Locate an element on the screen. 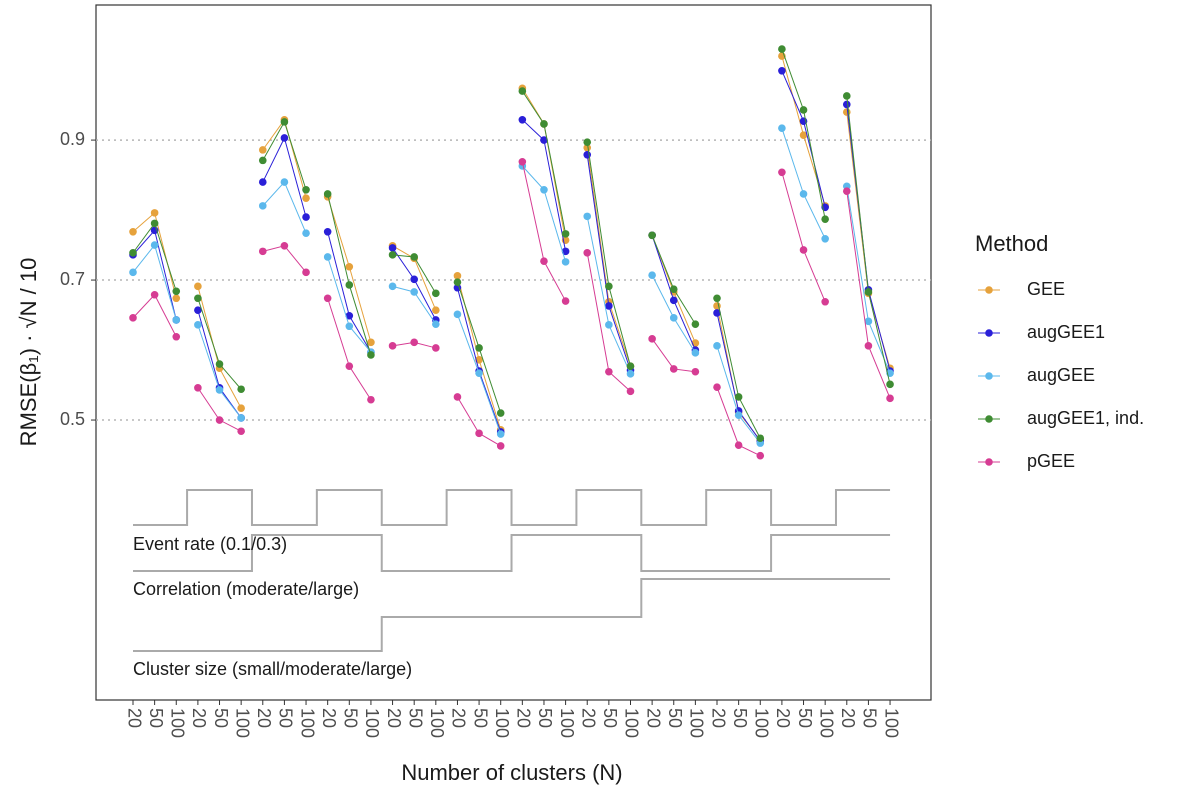  factor-label: Correlation (moderate/large) is located at coordinates (246, 589).